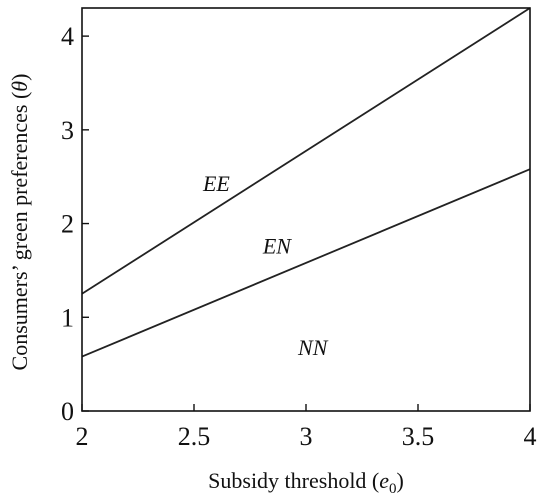  What do you see at coordinates (67, 224) in the screenshot?
I see `y-tick-label: 2` at bounding box center [67, 224].